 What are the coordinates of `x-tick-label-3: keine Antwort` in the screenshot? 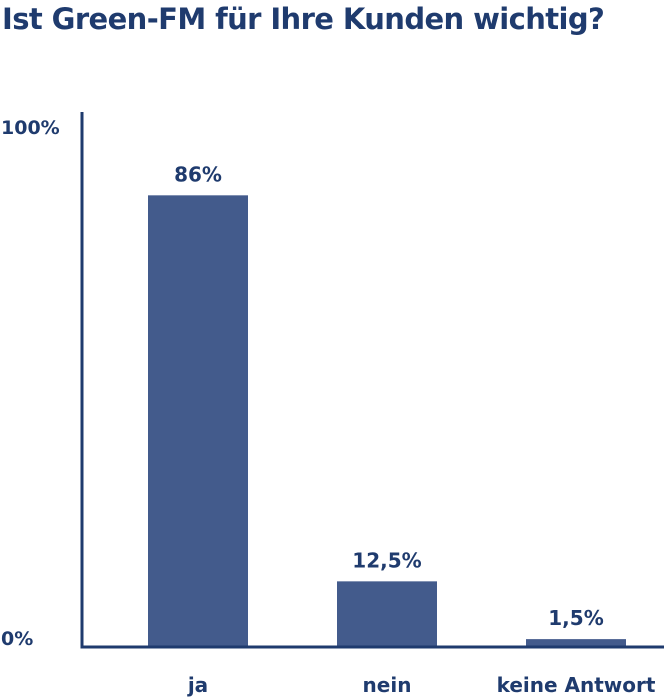 It's located at (576, 685).